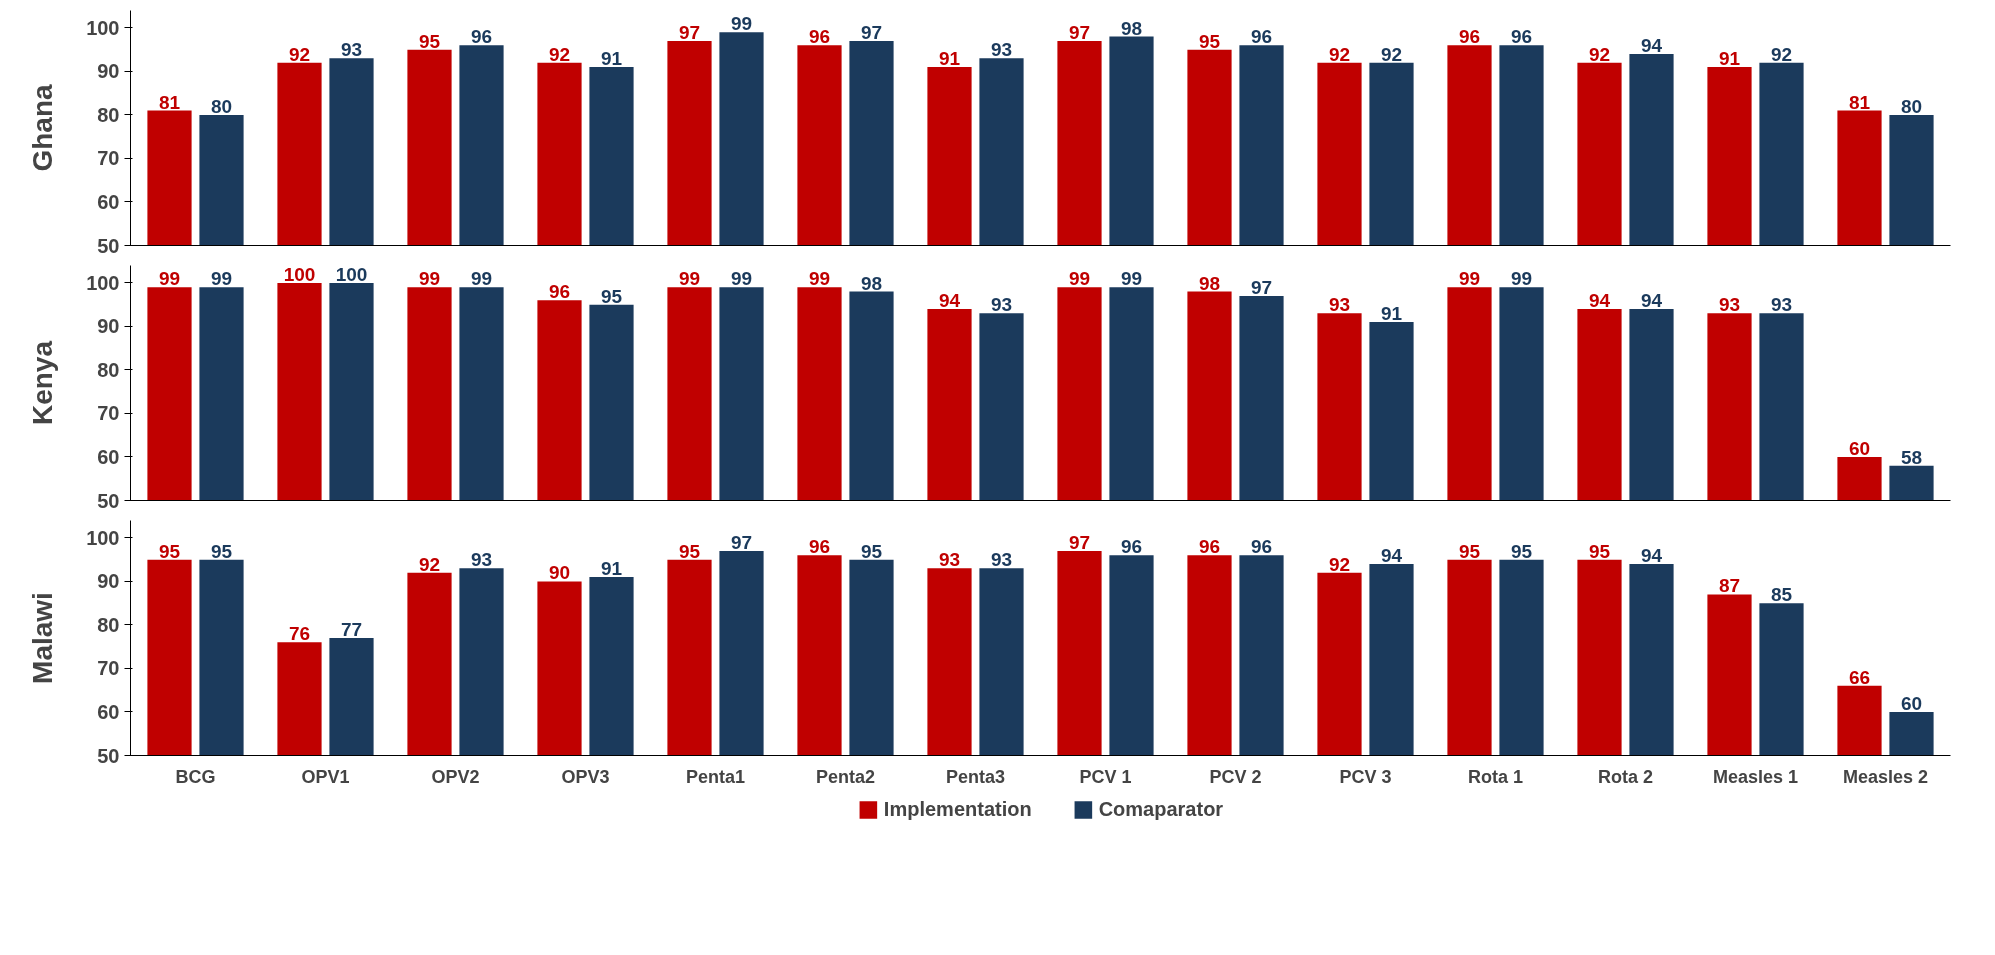 The height and width of the screenshot is (955, 1995). I want to click on data-label: 58, so click(1911, 457).